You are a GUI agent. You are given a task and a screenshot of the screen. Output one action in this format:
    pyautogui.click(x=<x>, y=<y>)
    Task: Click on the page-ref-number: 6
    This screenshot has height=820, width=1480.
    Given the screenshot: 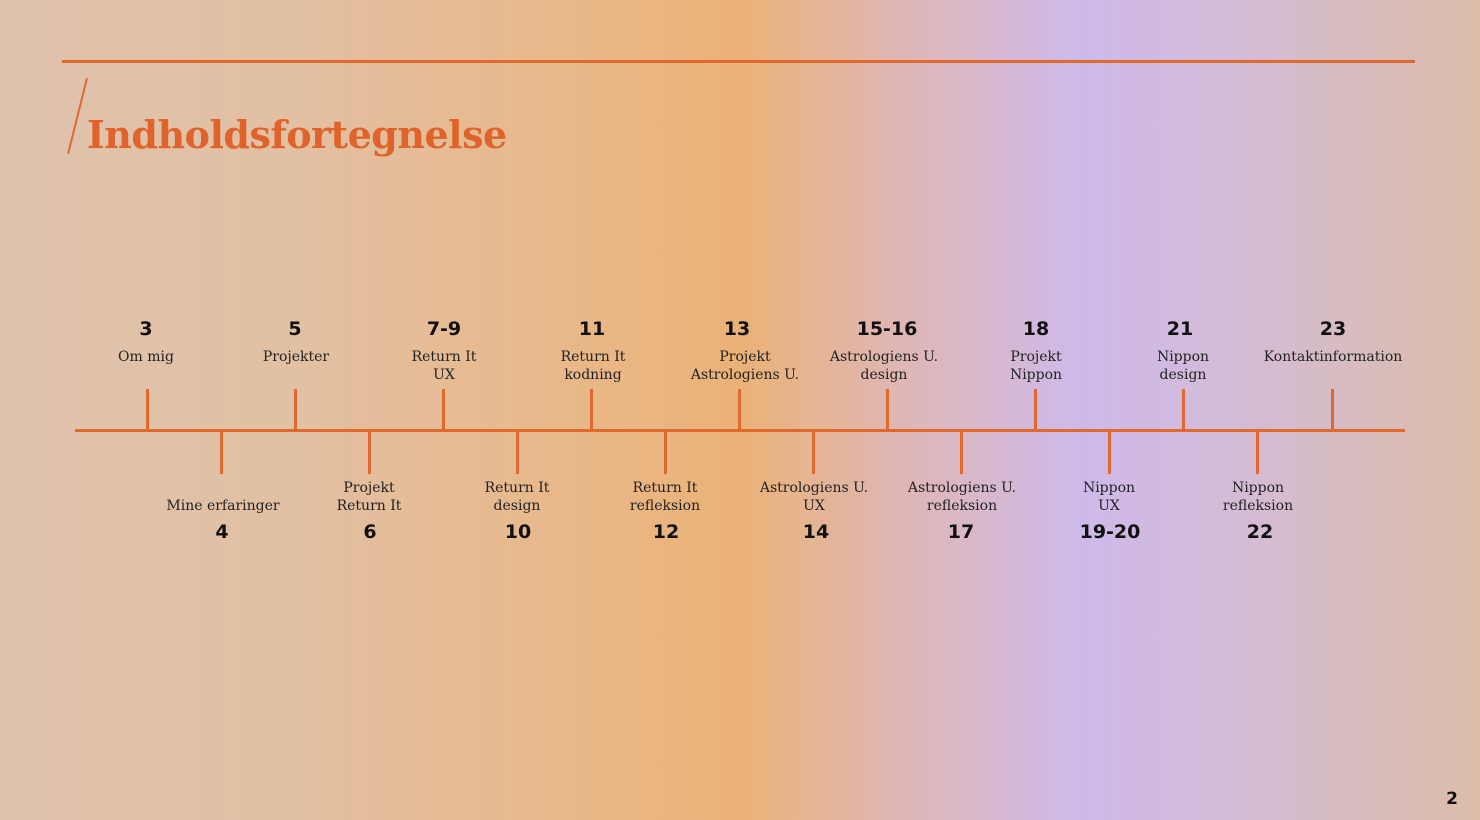 What is the action you would take?
    pyautogui.click(x=370, y=532)
    